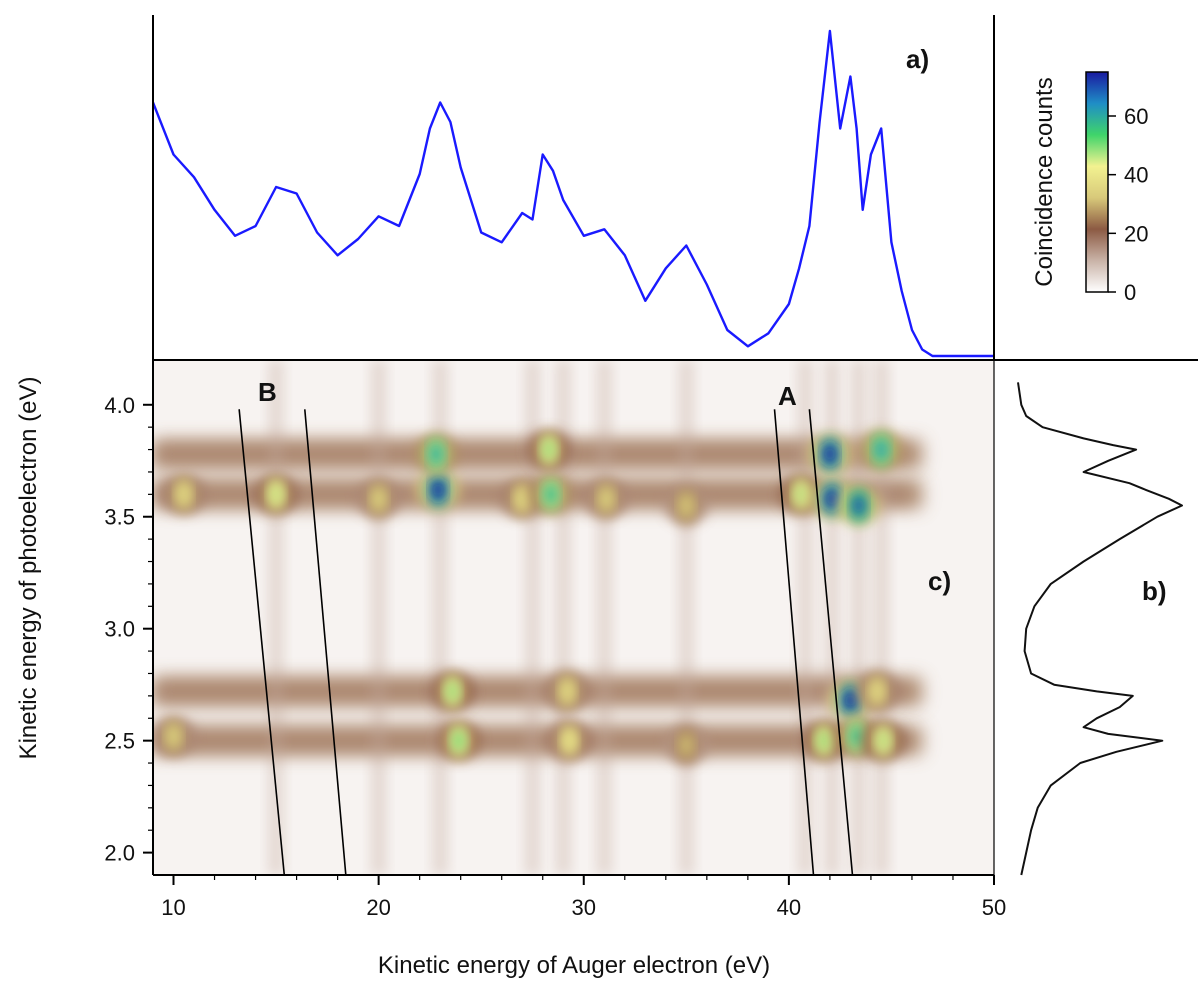 The height and width of the screenshot is (987, 1198). Describe the element at coordinates (1130, 292) in the screenshot. I see `colorbar-tick-label: 0` at that location.